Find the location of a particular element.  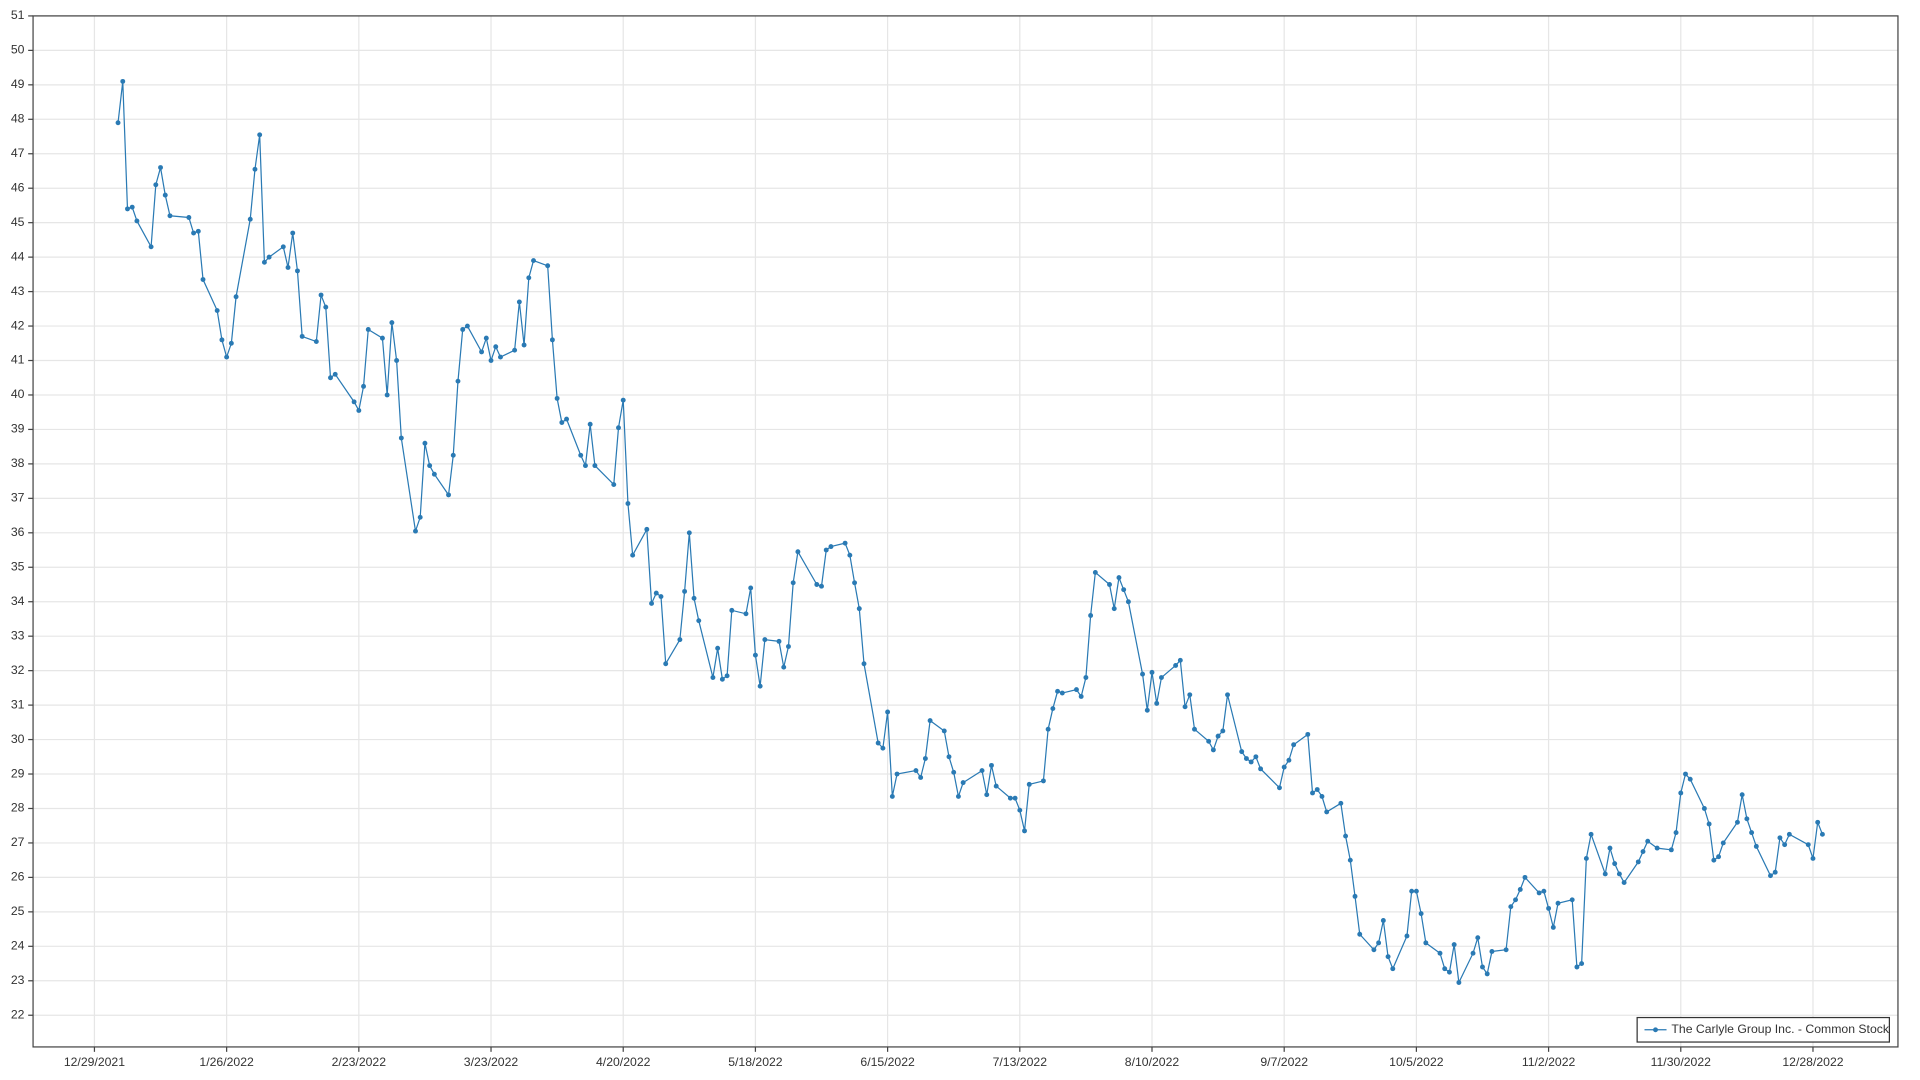

y-tick-label: 28 is located at coordinates (18, 808).